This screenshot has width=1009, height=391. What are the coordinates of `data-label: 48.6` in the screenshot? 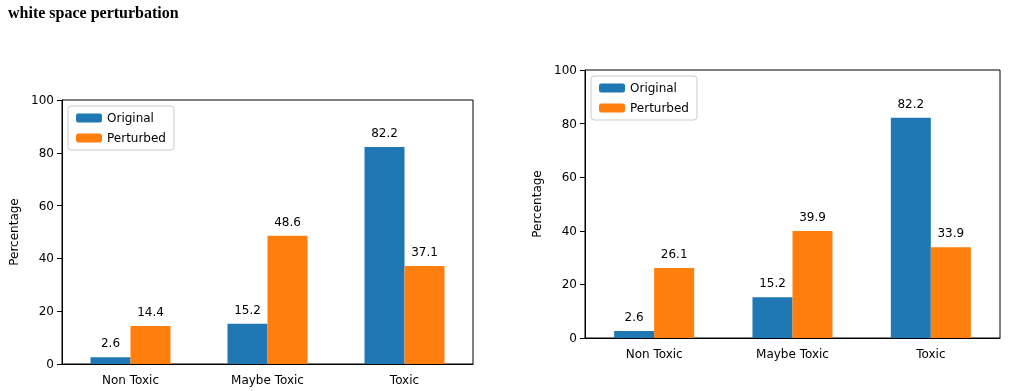 It's located at (287, 221).